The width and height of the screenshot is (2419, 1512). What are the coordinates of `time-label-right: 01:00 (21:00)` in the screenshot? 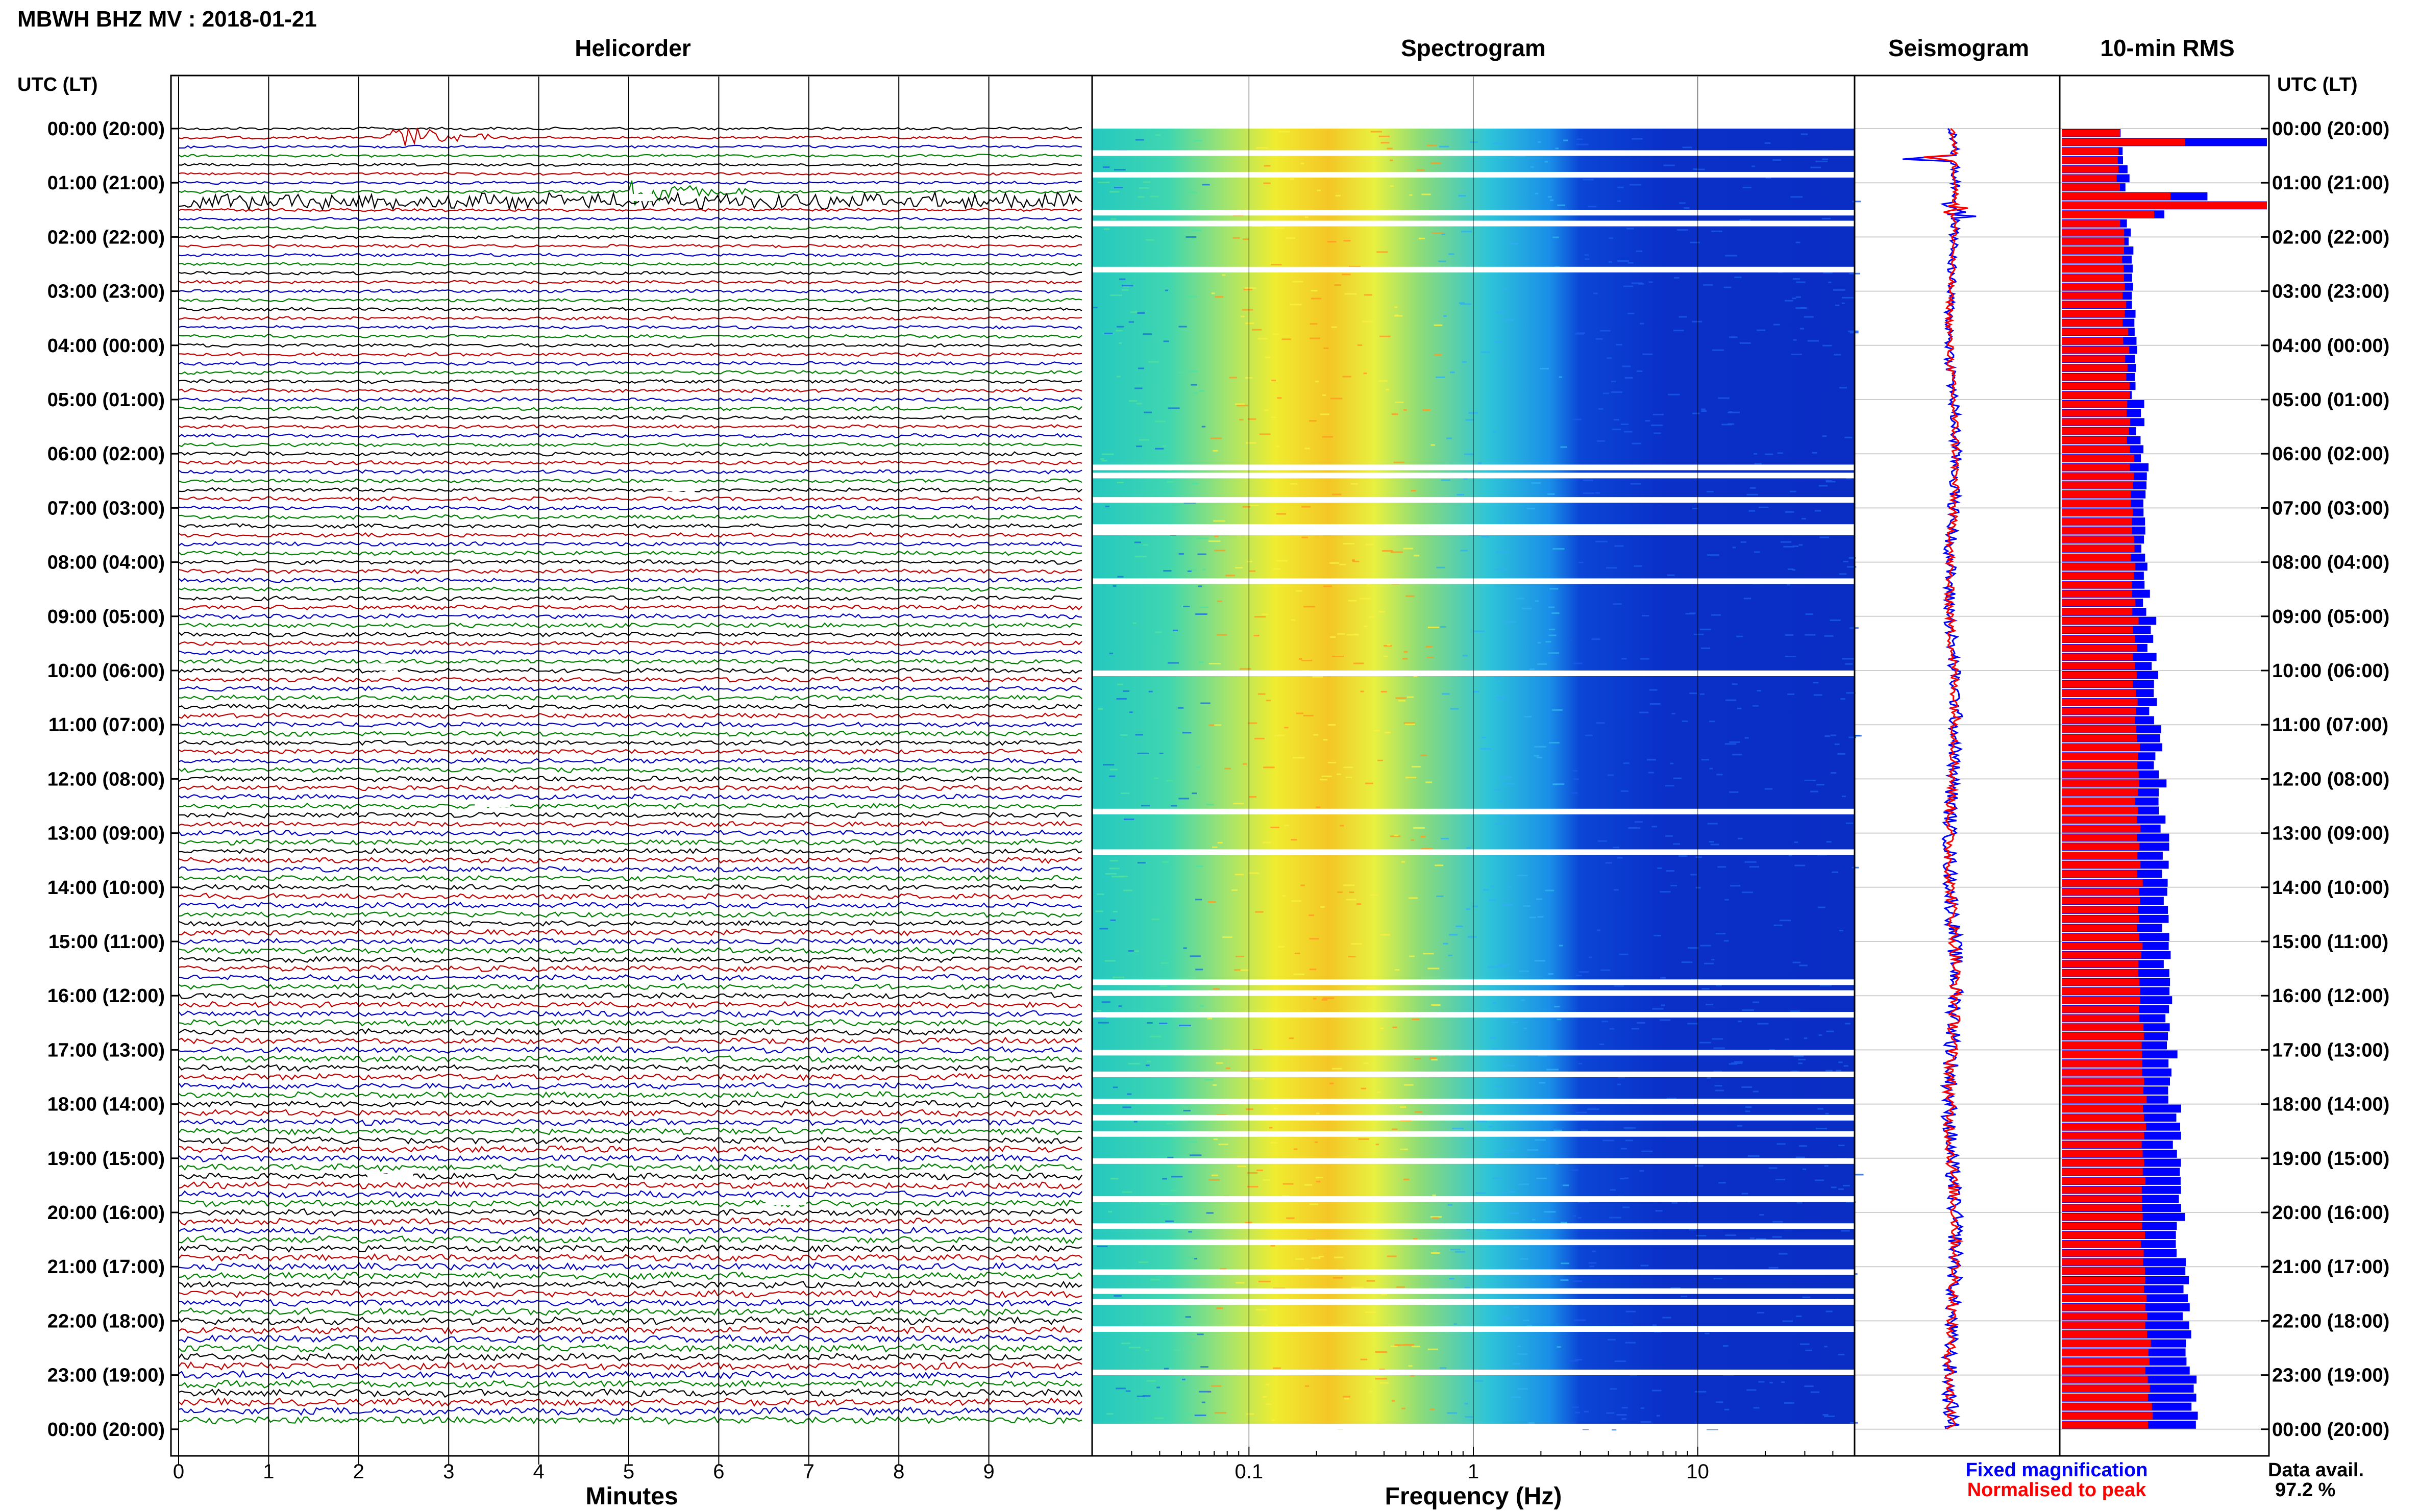 It's located at (2330, 183).